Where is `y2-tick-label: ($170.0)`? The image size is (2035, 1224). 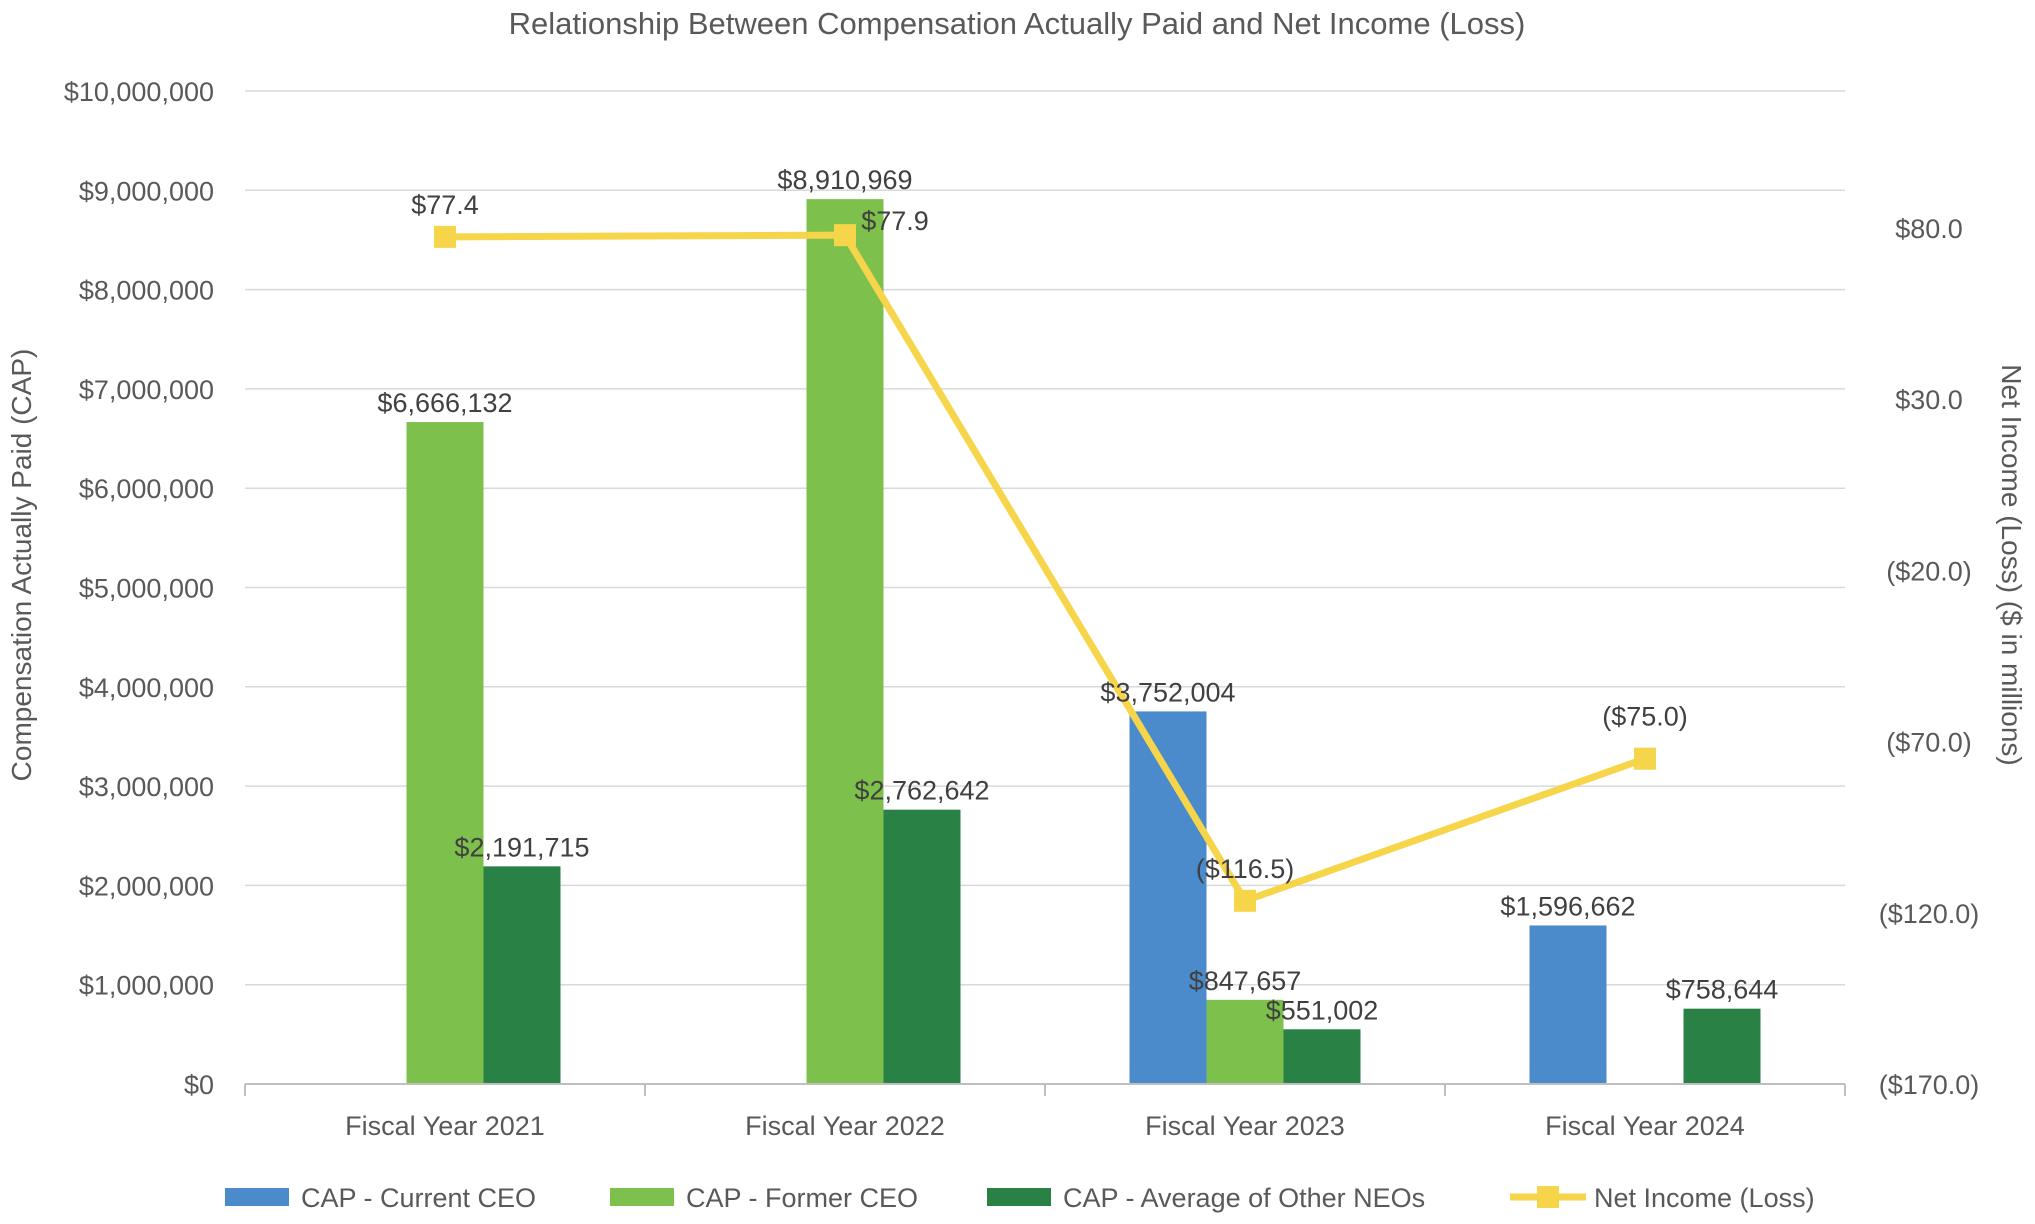 y2-tick-label: ($170.0) is located at coordinates (1929, 1085).